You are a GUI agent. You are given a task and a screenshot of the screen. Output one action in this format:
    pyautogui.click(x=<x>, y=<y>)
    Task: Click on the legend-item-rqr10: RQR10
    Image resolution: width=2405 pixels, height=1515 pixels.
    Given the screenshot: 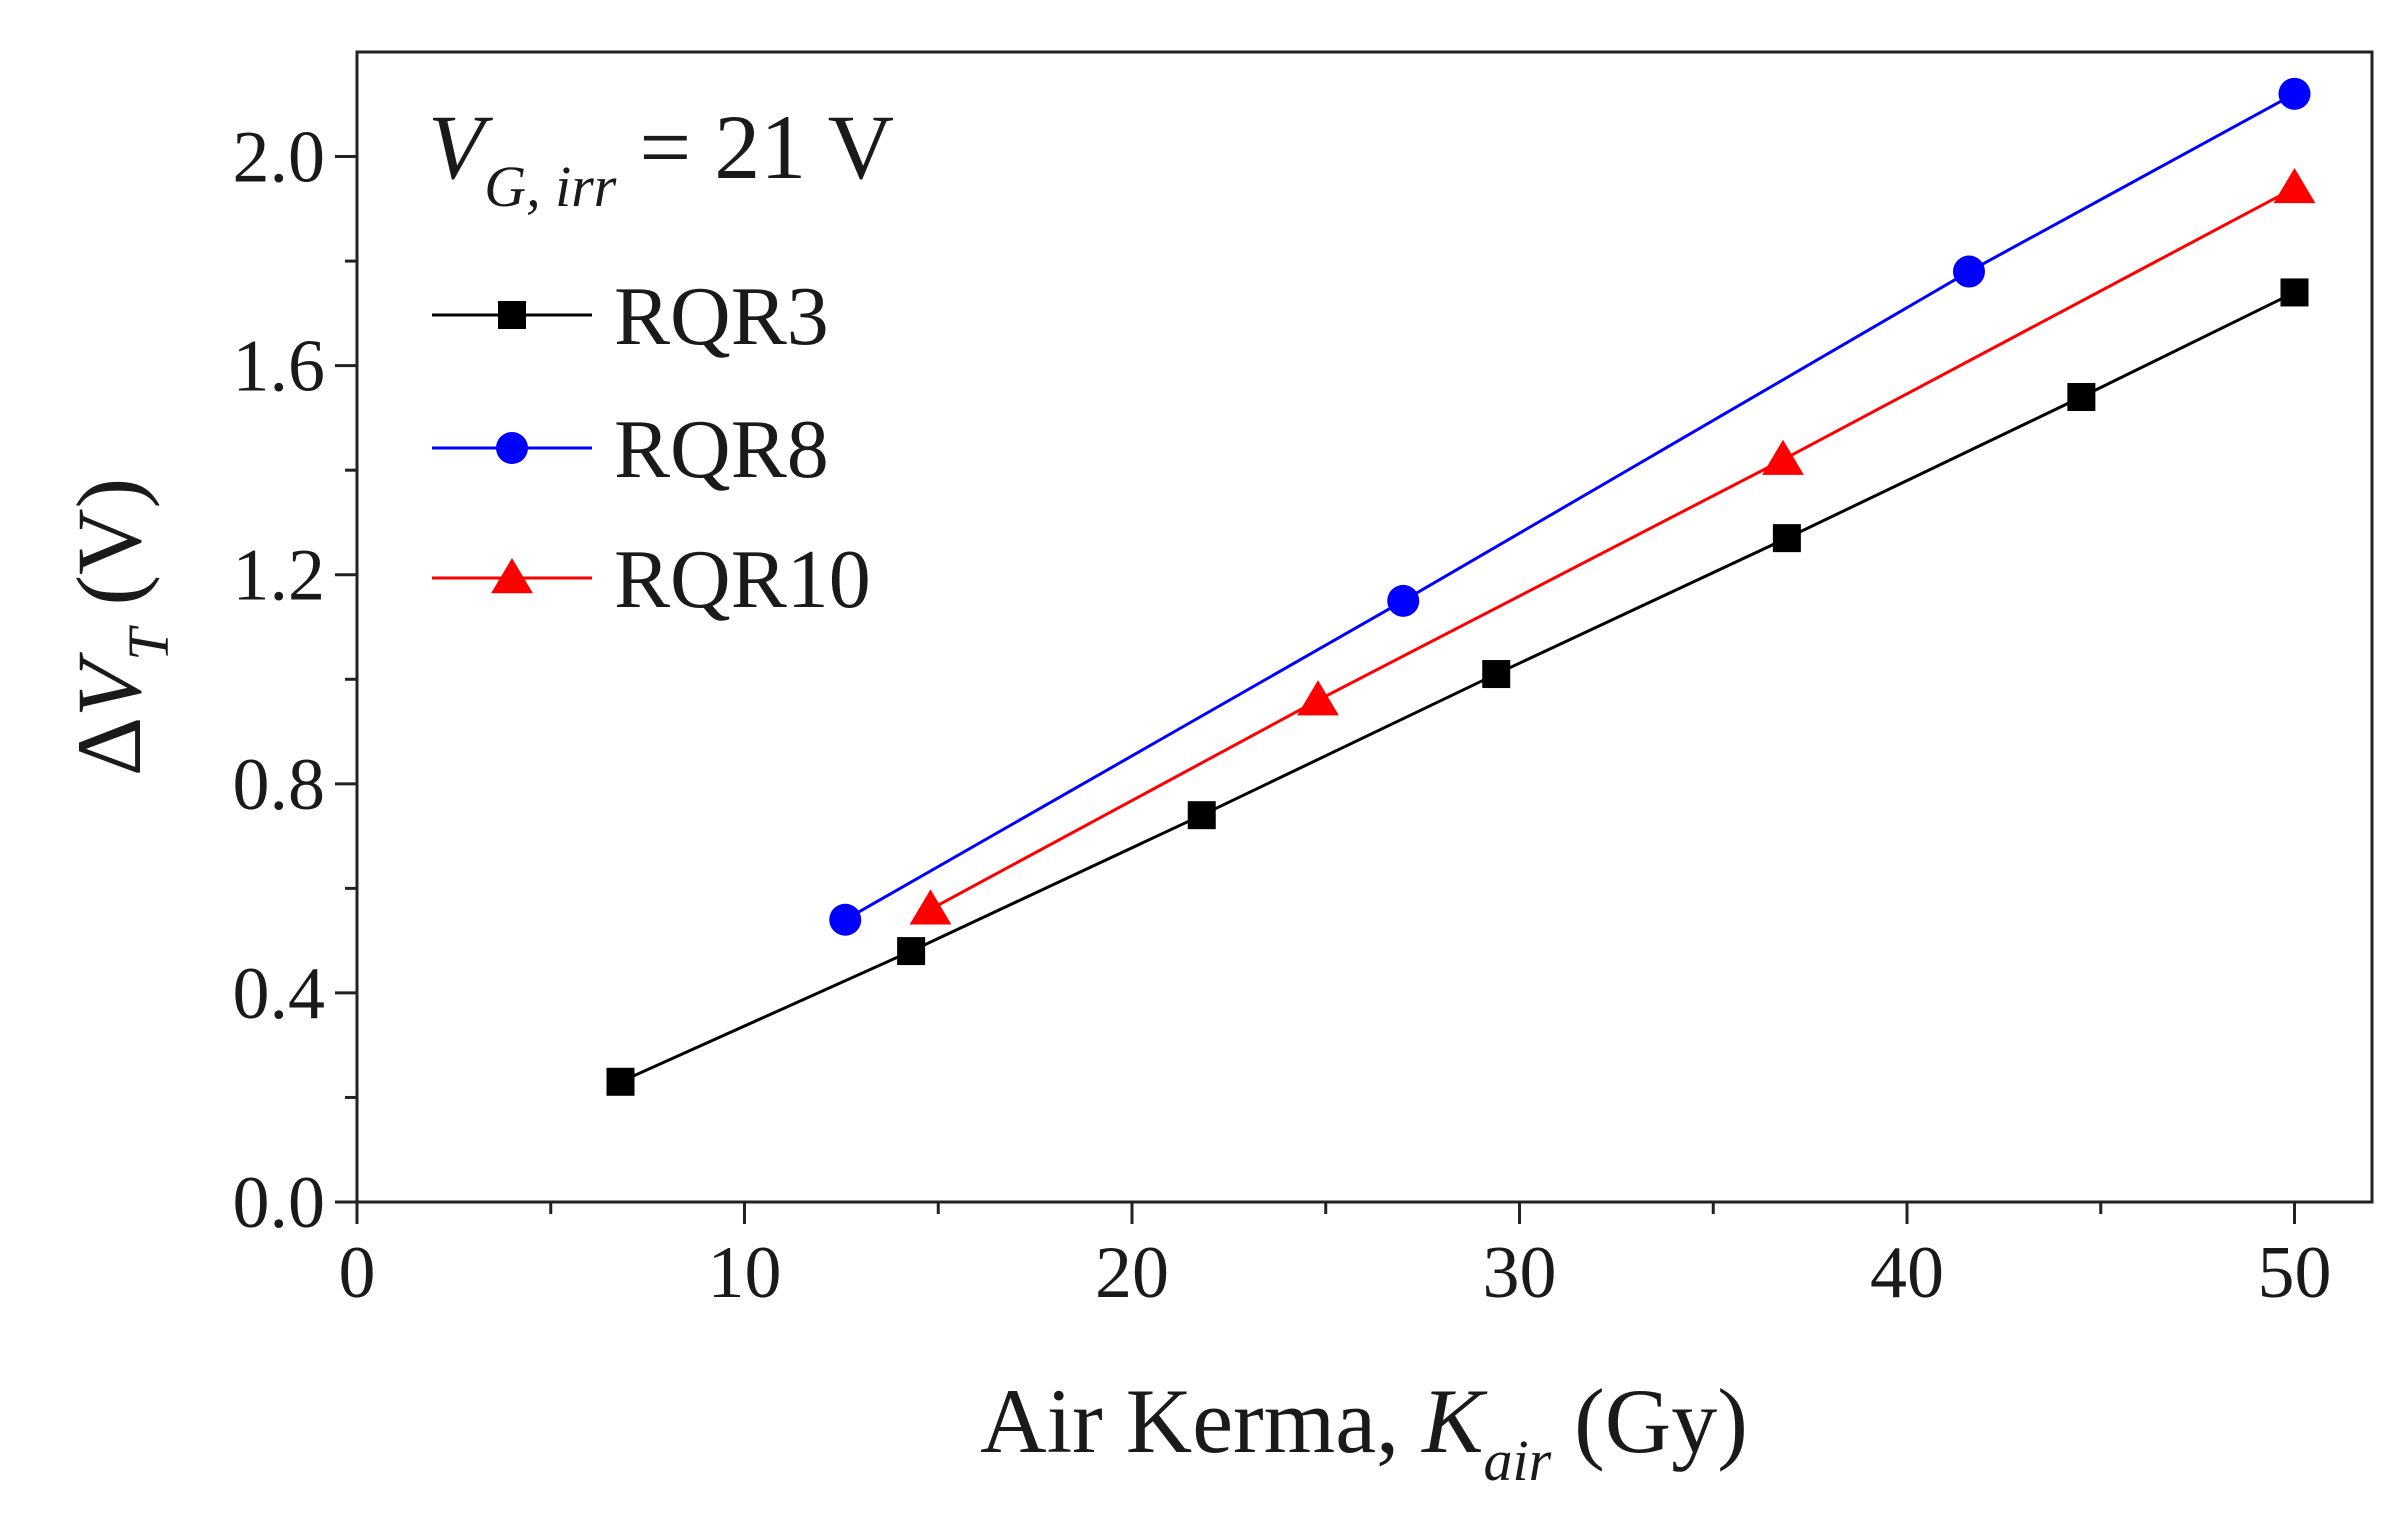 What is the action you would take?
    pyautogui.click(x=651, y=579)
    